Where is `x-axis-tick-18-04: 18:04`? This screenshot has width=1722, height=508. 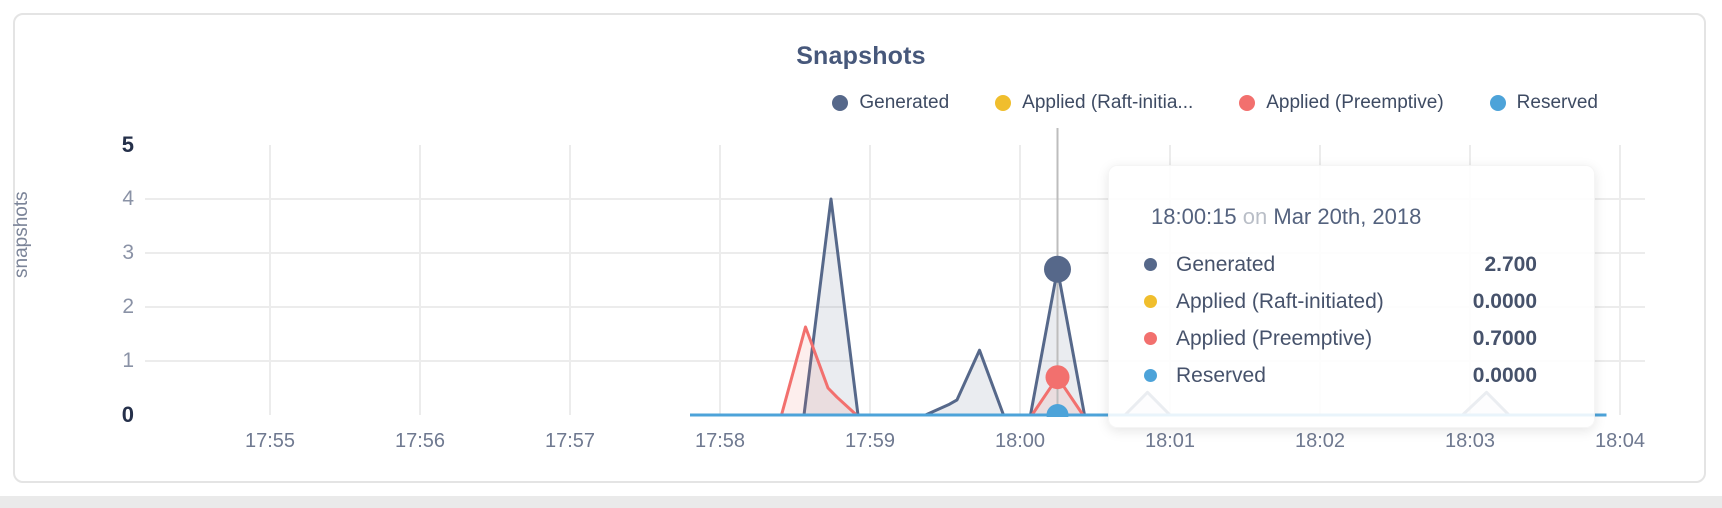 x-axis-tick-18-04: 18:04 is located at coordinates (1620, 441).